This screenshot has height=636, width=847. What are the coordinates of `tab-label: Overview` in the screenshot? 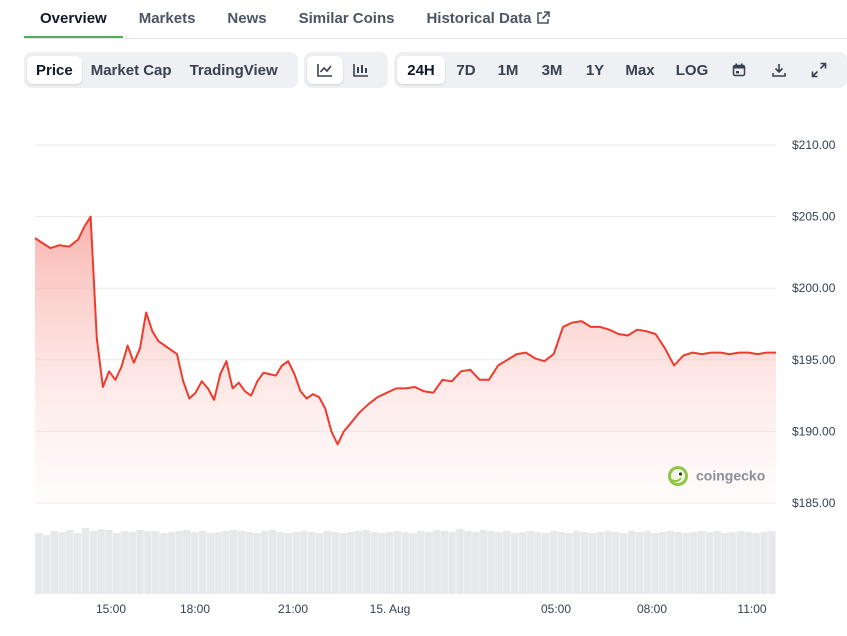 It's located at (73, 18).